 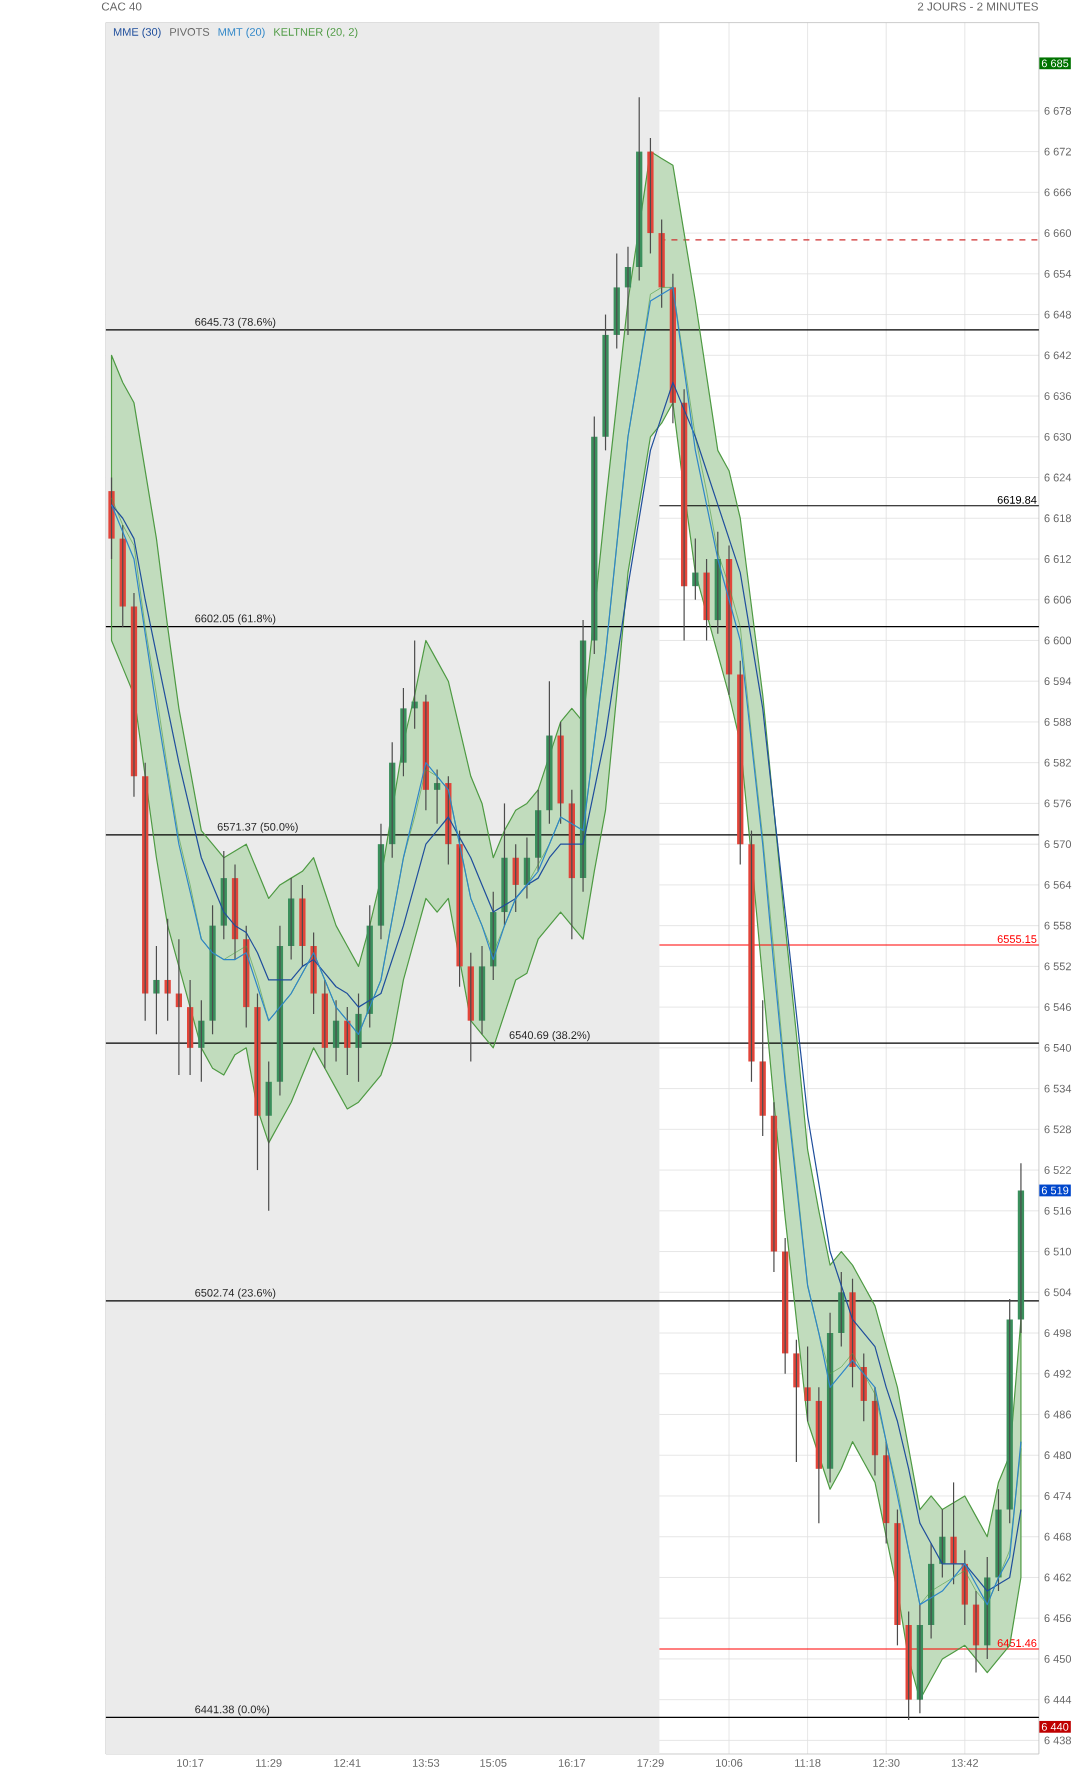 I want to click on y-tick-label: 6 618, so click(x=1058, y=518).